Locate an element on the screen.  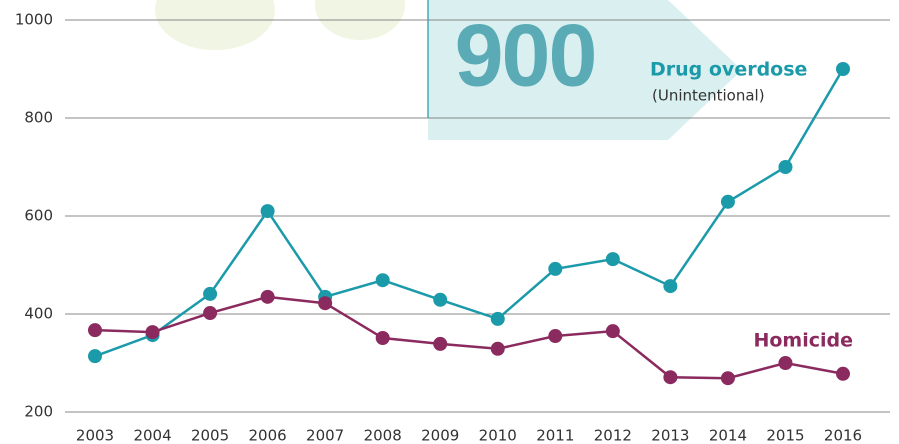
x-tick-label: 2003 is located at coordinates (95, 435).